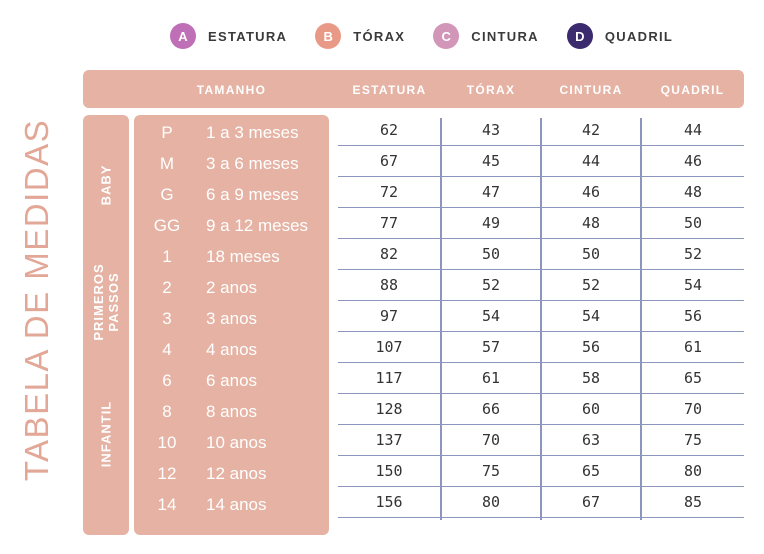 The width and height of the screenshot is (764, 554). Describe the element at coordinates (693, 223) in the screenshot. I see `cell-quadril: 50` at that location.